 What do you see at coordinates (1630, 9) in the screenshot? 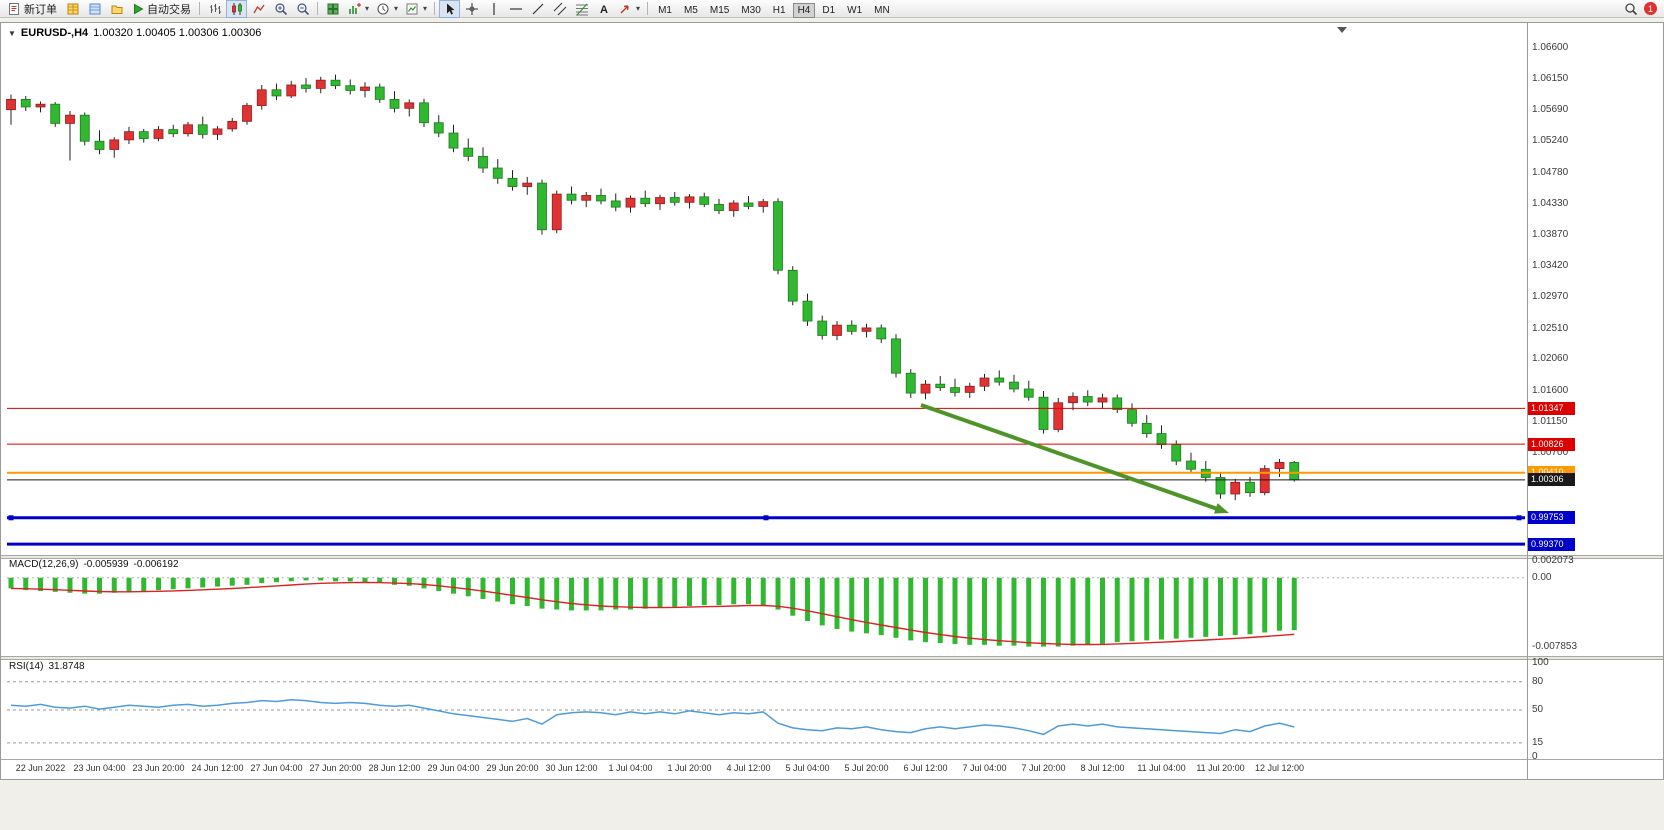
I see `search-icon` at bounding box center [1630, 9].